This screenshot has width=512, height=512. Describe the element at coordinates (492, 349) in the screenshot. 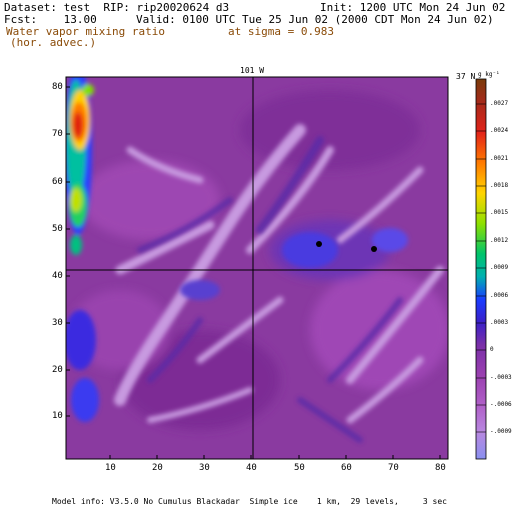

I see `colorbar-label: 0` at that location.